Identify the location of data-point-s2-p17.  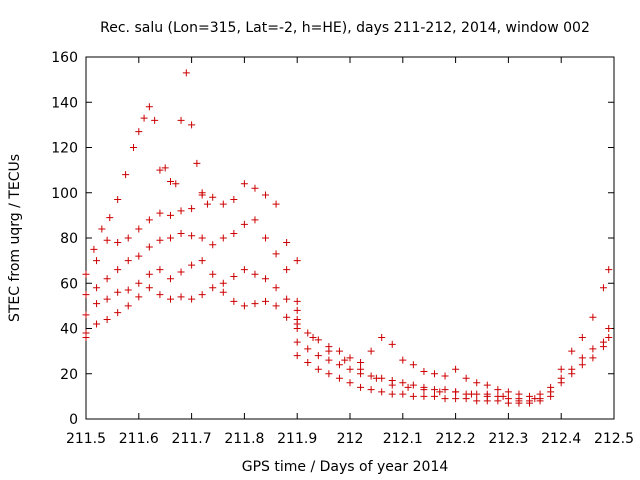
(266, 238).